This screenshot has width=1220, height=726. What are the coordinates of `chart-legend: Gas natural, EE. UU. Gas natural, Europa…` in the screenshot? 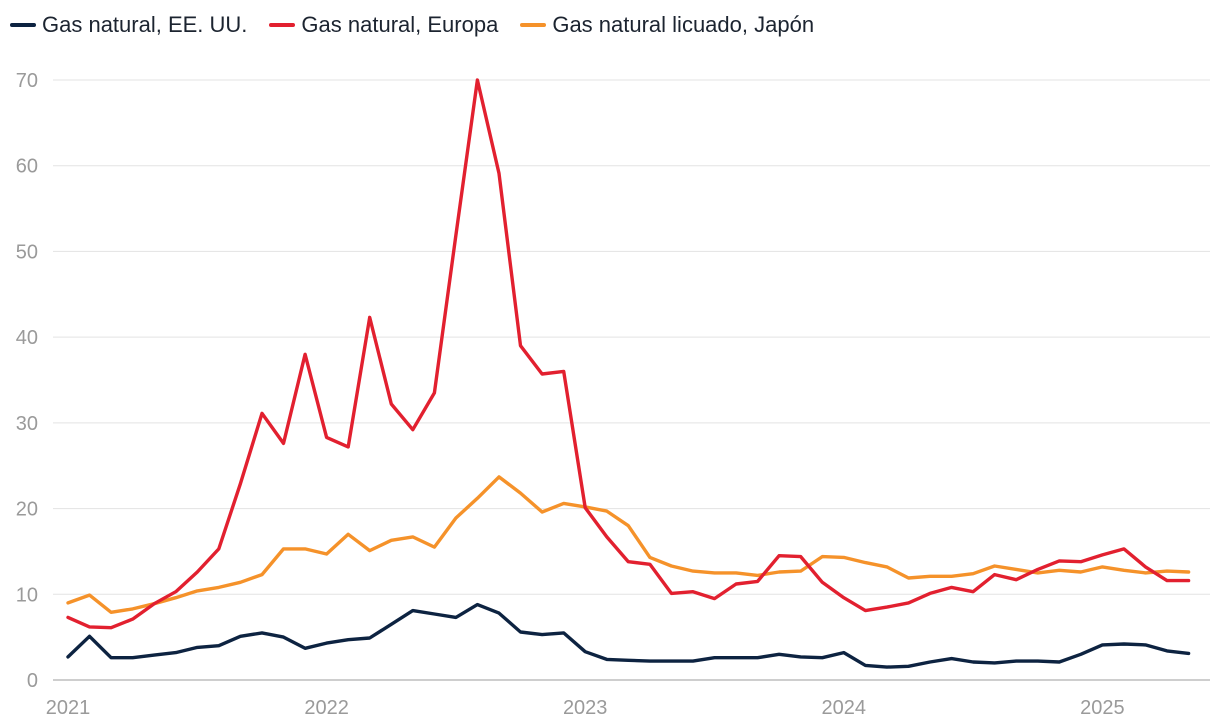 It's located at (412, 25).